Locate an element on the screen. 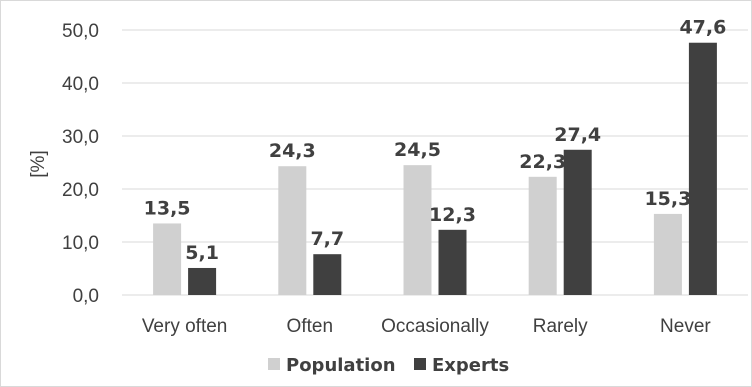  data-label: 13,5 is located at coordinates (167, 208).